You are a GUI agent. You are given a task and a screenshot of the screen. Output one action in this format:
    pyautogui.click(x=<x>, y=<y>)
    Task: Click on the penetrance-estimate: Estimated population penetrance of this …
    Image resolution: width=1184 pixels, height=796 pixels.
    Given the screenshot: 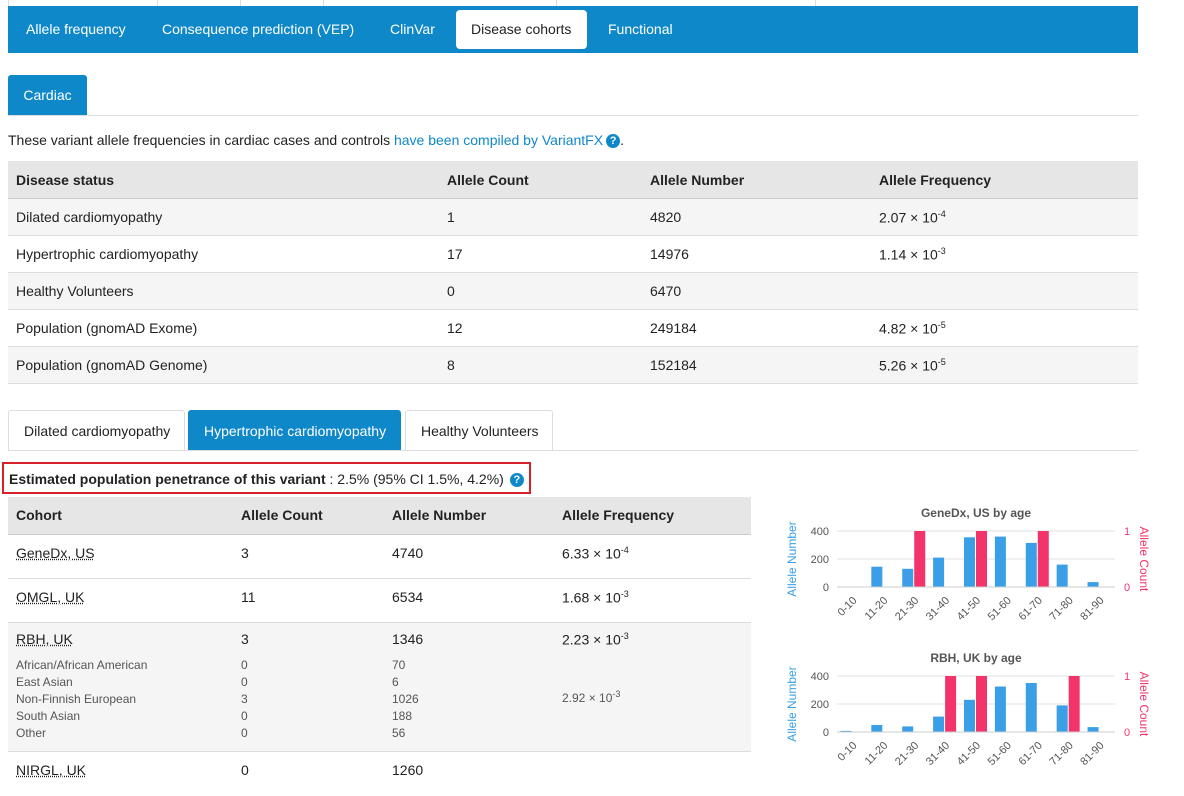 What is the action you would take?
    pyautogui.click(x=266, y=478)
    